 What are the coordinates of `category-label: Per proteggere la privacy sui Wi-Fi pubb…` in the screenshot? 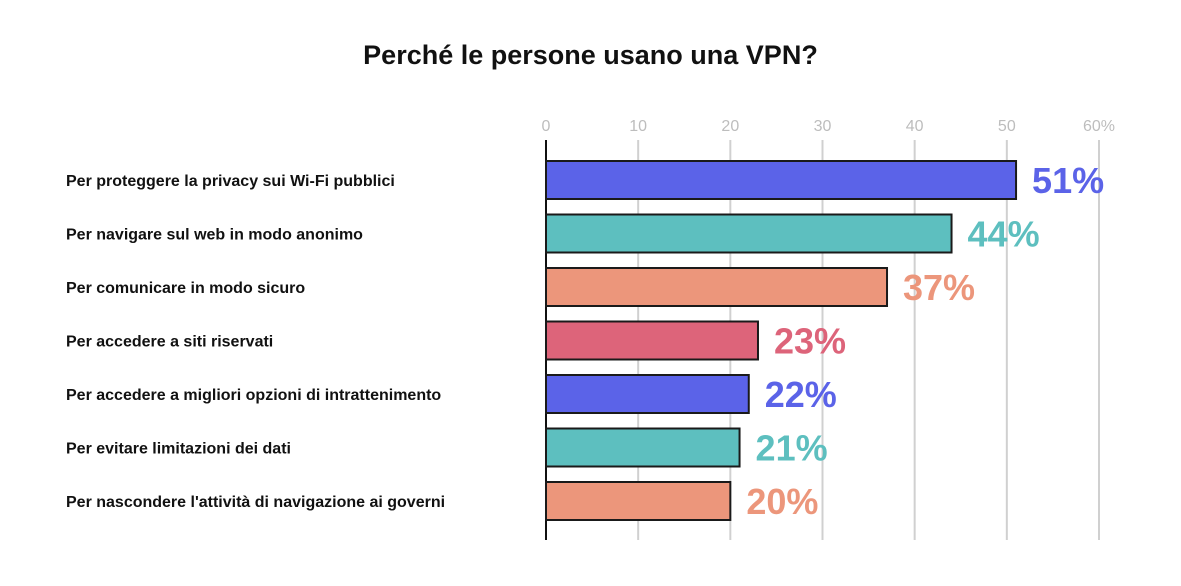 It's located at (230, 181).